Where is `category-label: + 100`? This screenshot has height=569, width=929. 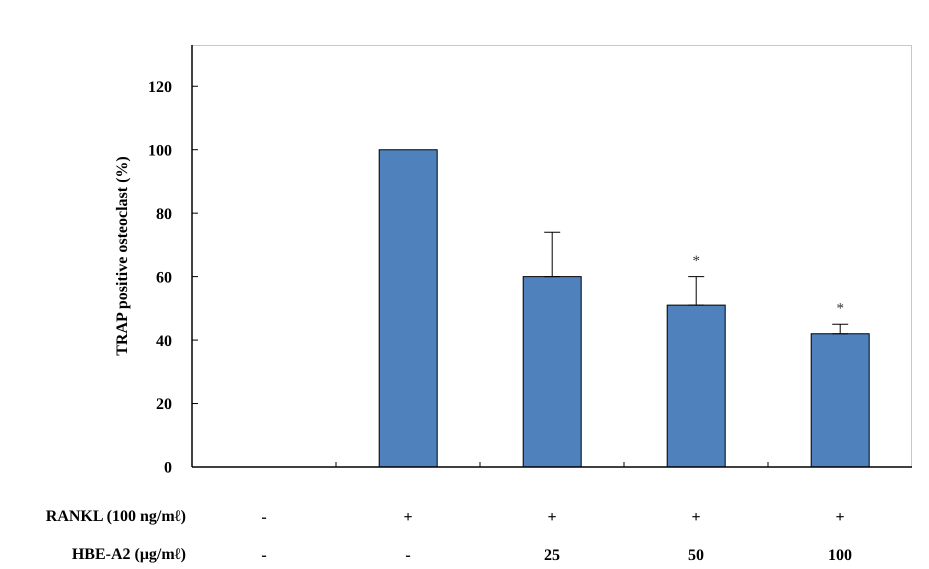 category-label: + 100 is located at coordinates (840, 536).